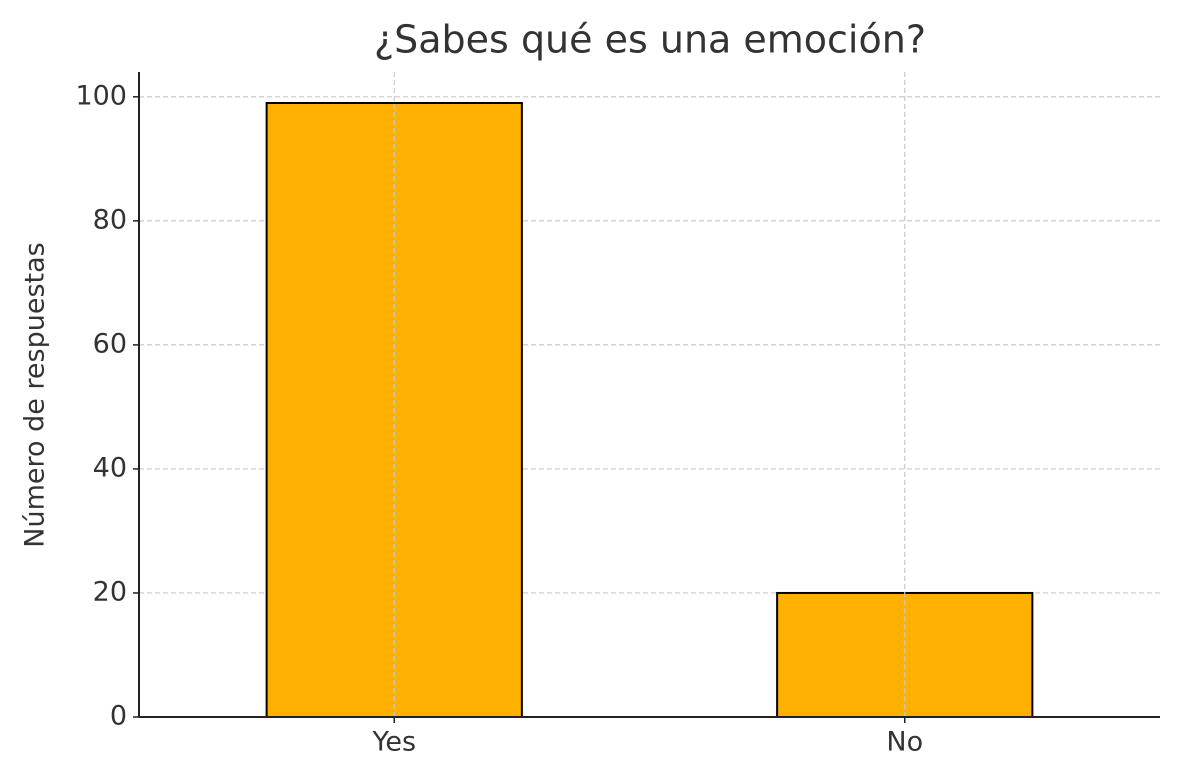 This screenshot has width=1180, height=780. What do you see at coordinates (110, 343) in the screenshot?
I see `y-tick-label: 60` at bounding box center [110, 343].